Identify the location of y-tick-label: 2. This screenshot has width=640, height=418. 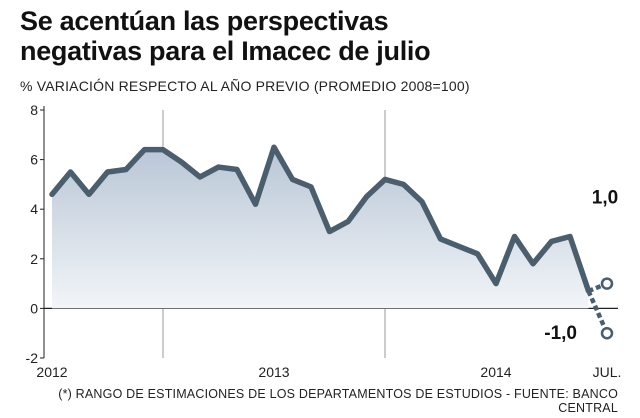
(34, 259).